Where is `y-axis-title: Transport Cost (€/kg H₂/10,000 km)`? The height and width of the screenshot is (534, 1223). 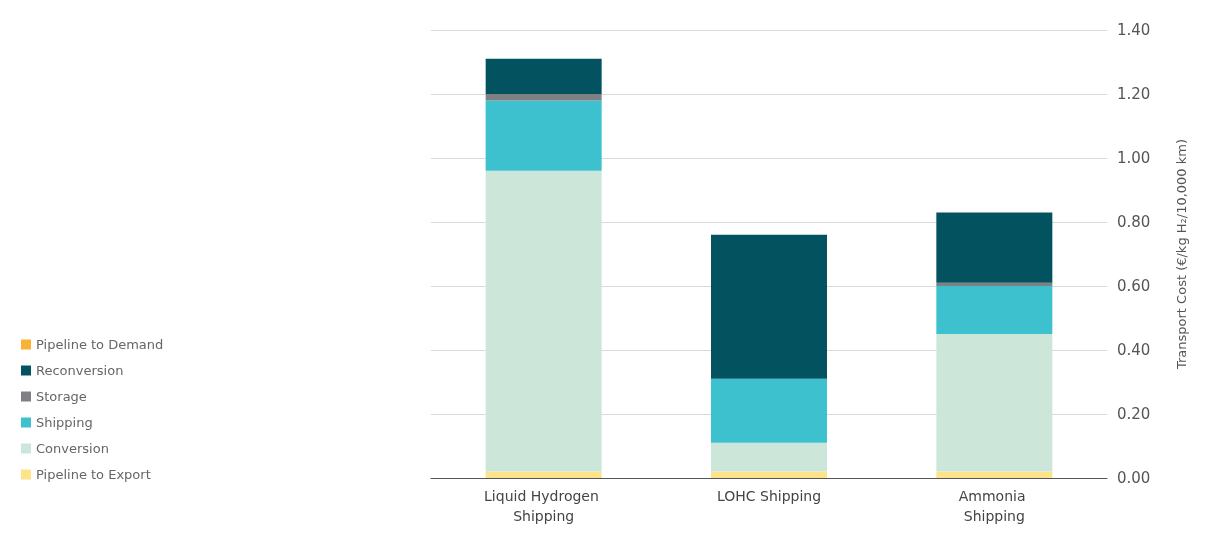 y-axis-title: Transport Cost (€/kg H₂/10,000 km) is located at coordinates (1181, 254).